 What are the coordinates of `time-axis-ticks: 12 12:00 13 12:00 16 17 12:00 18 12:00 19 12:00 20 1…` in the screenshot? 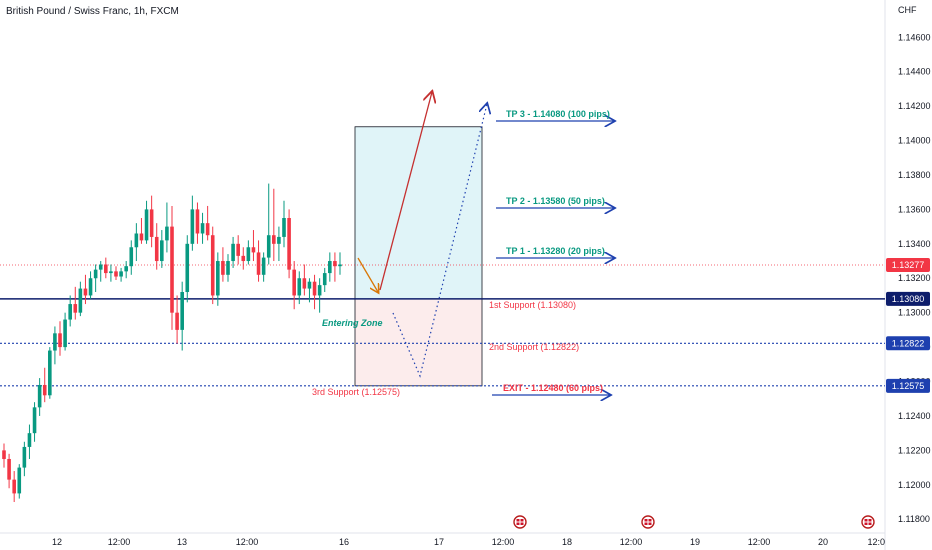 It's located at (468, 542).